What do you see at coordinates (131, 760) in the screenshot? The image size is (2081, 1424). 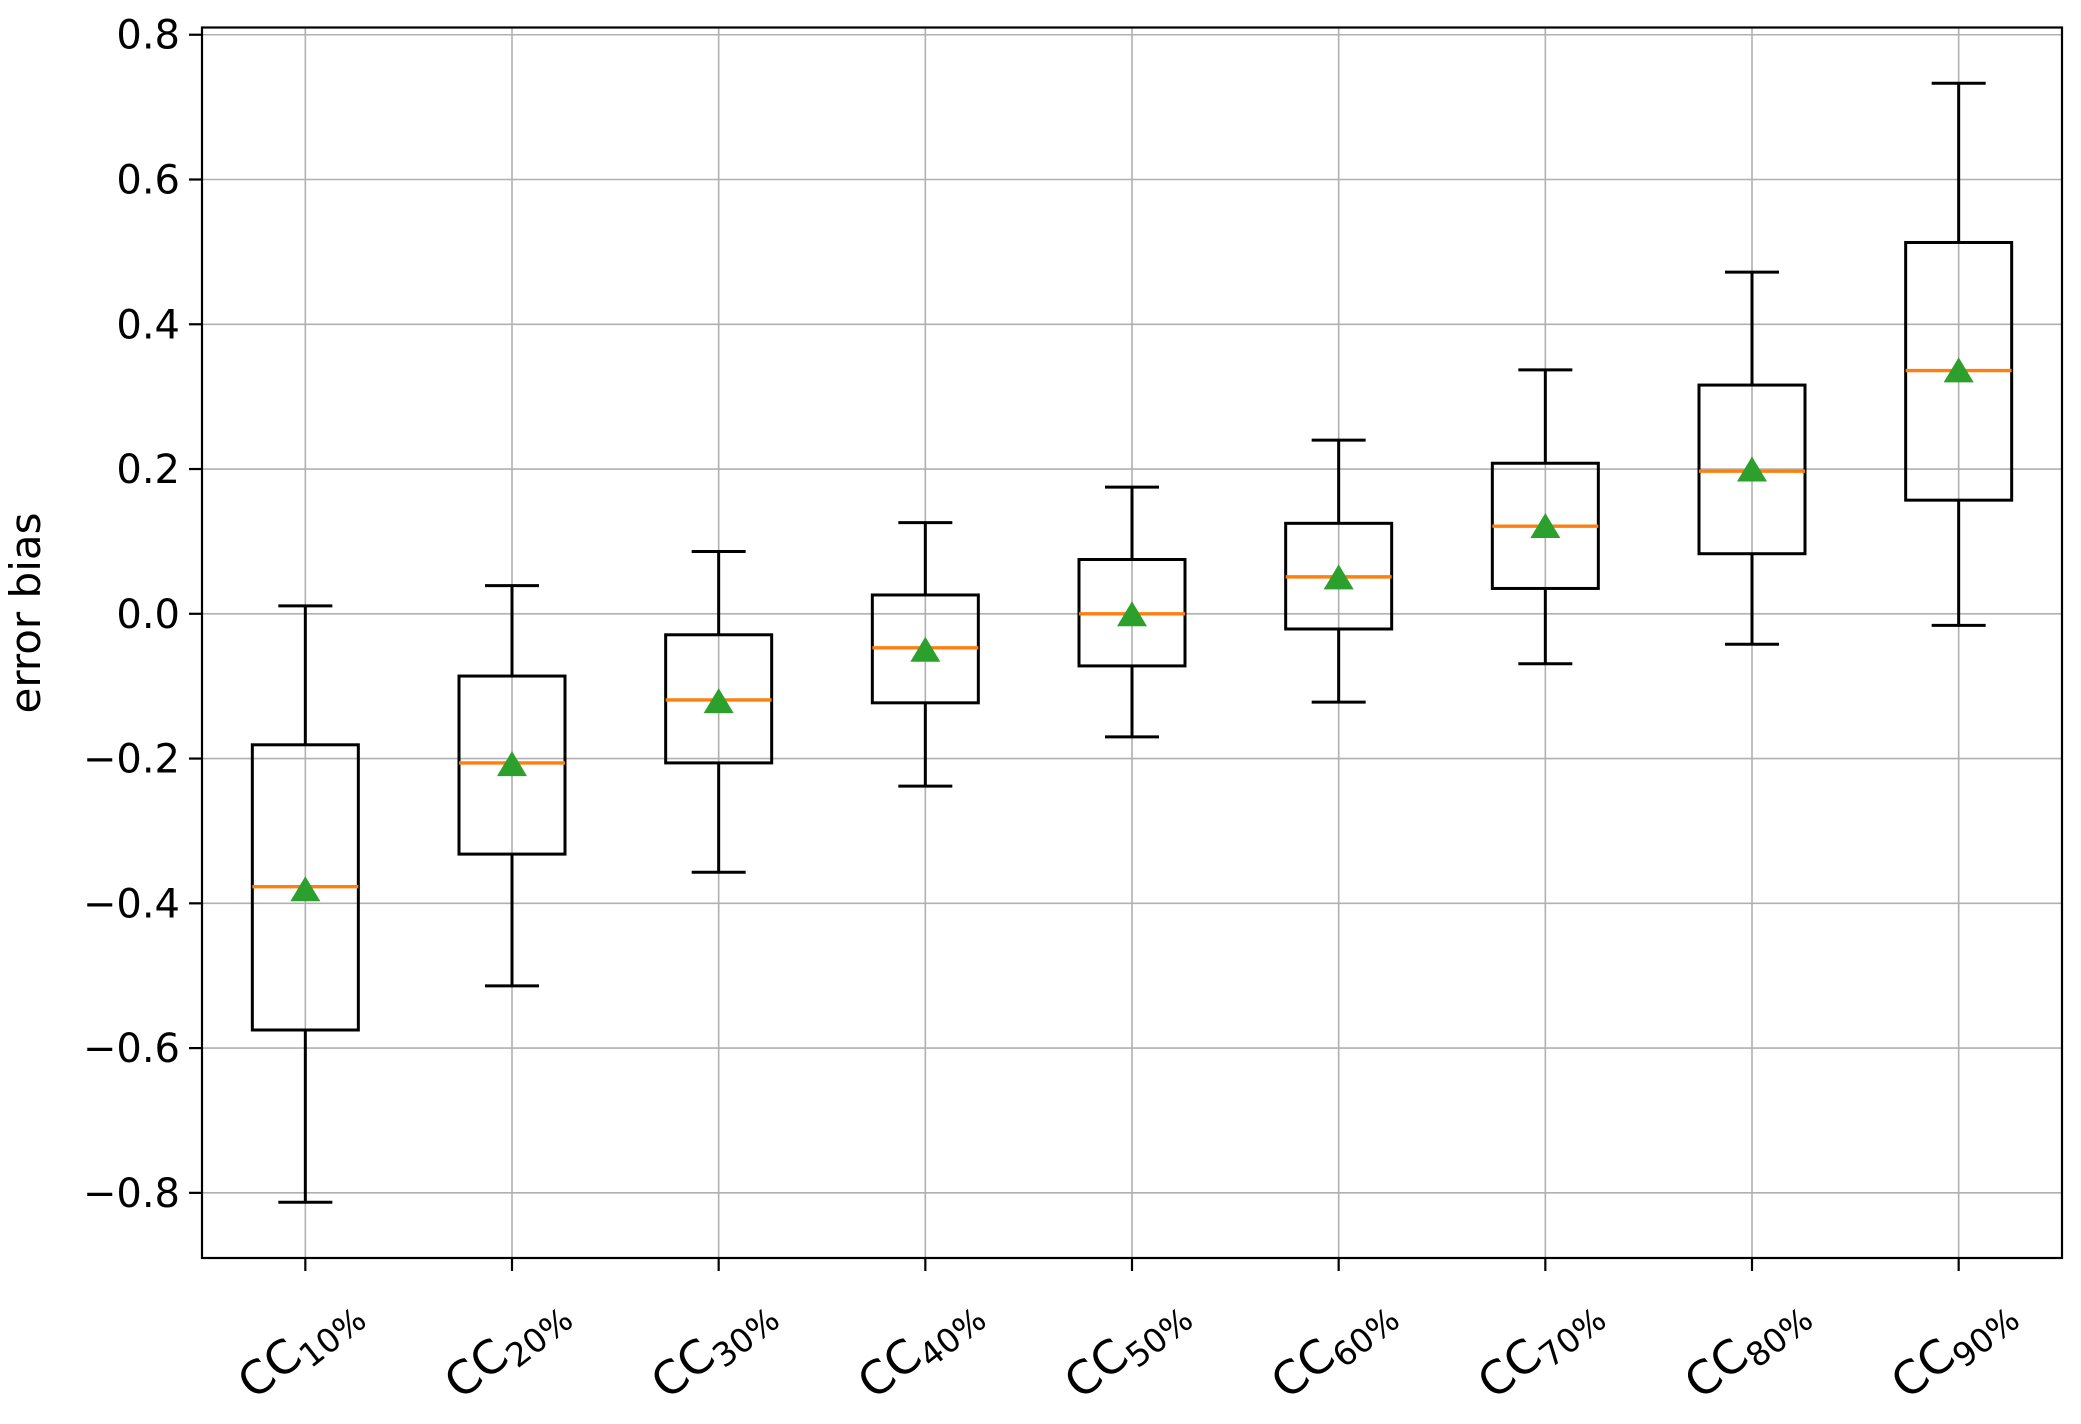 I see `y-tick-label: −0.2` at bounding box center [131, 760].